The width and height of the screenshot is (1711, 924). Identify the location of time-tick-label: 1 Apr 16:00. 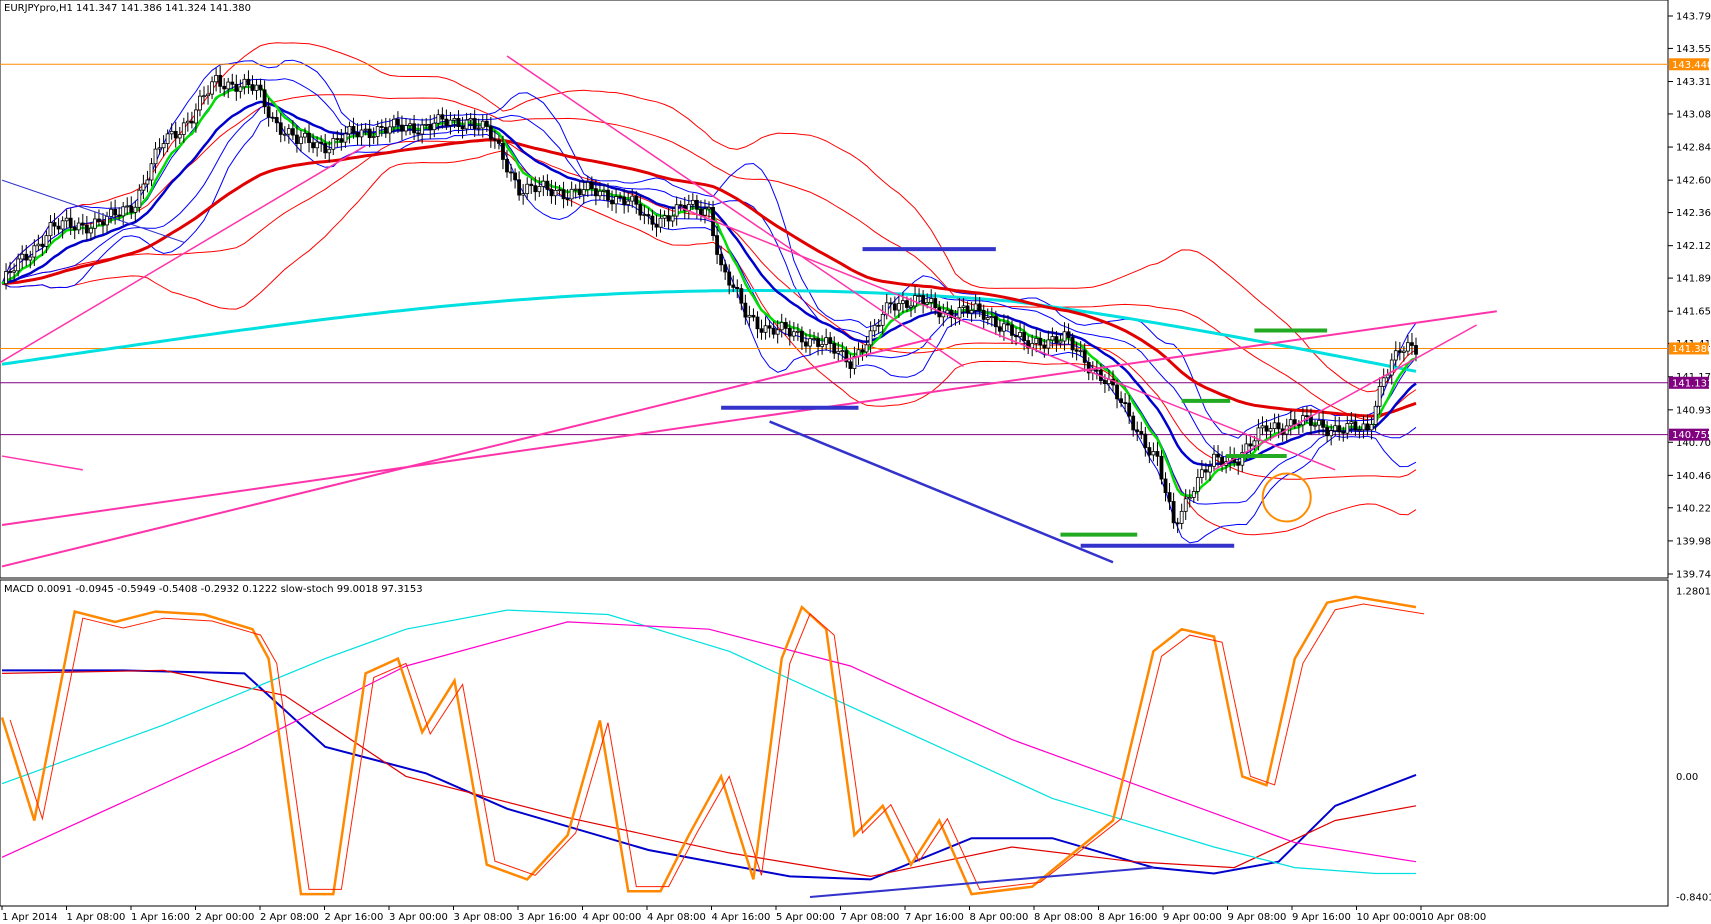
(160, 917).